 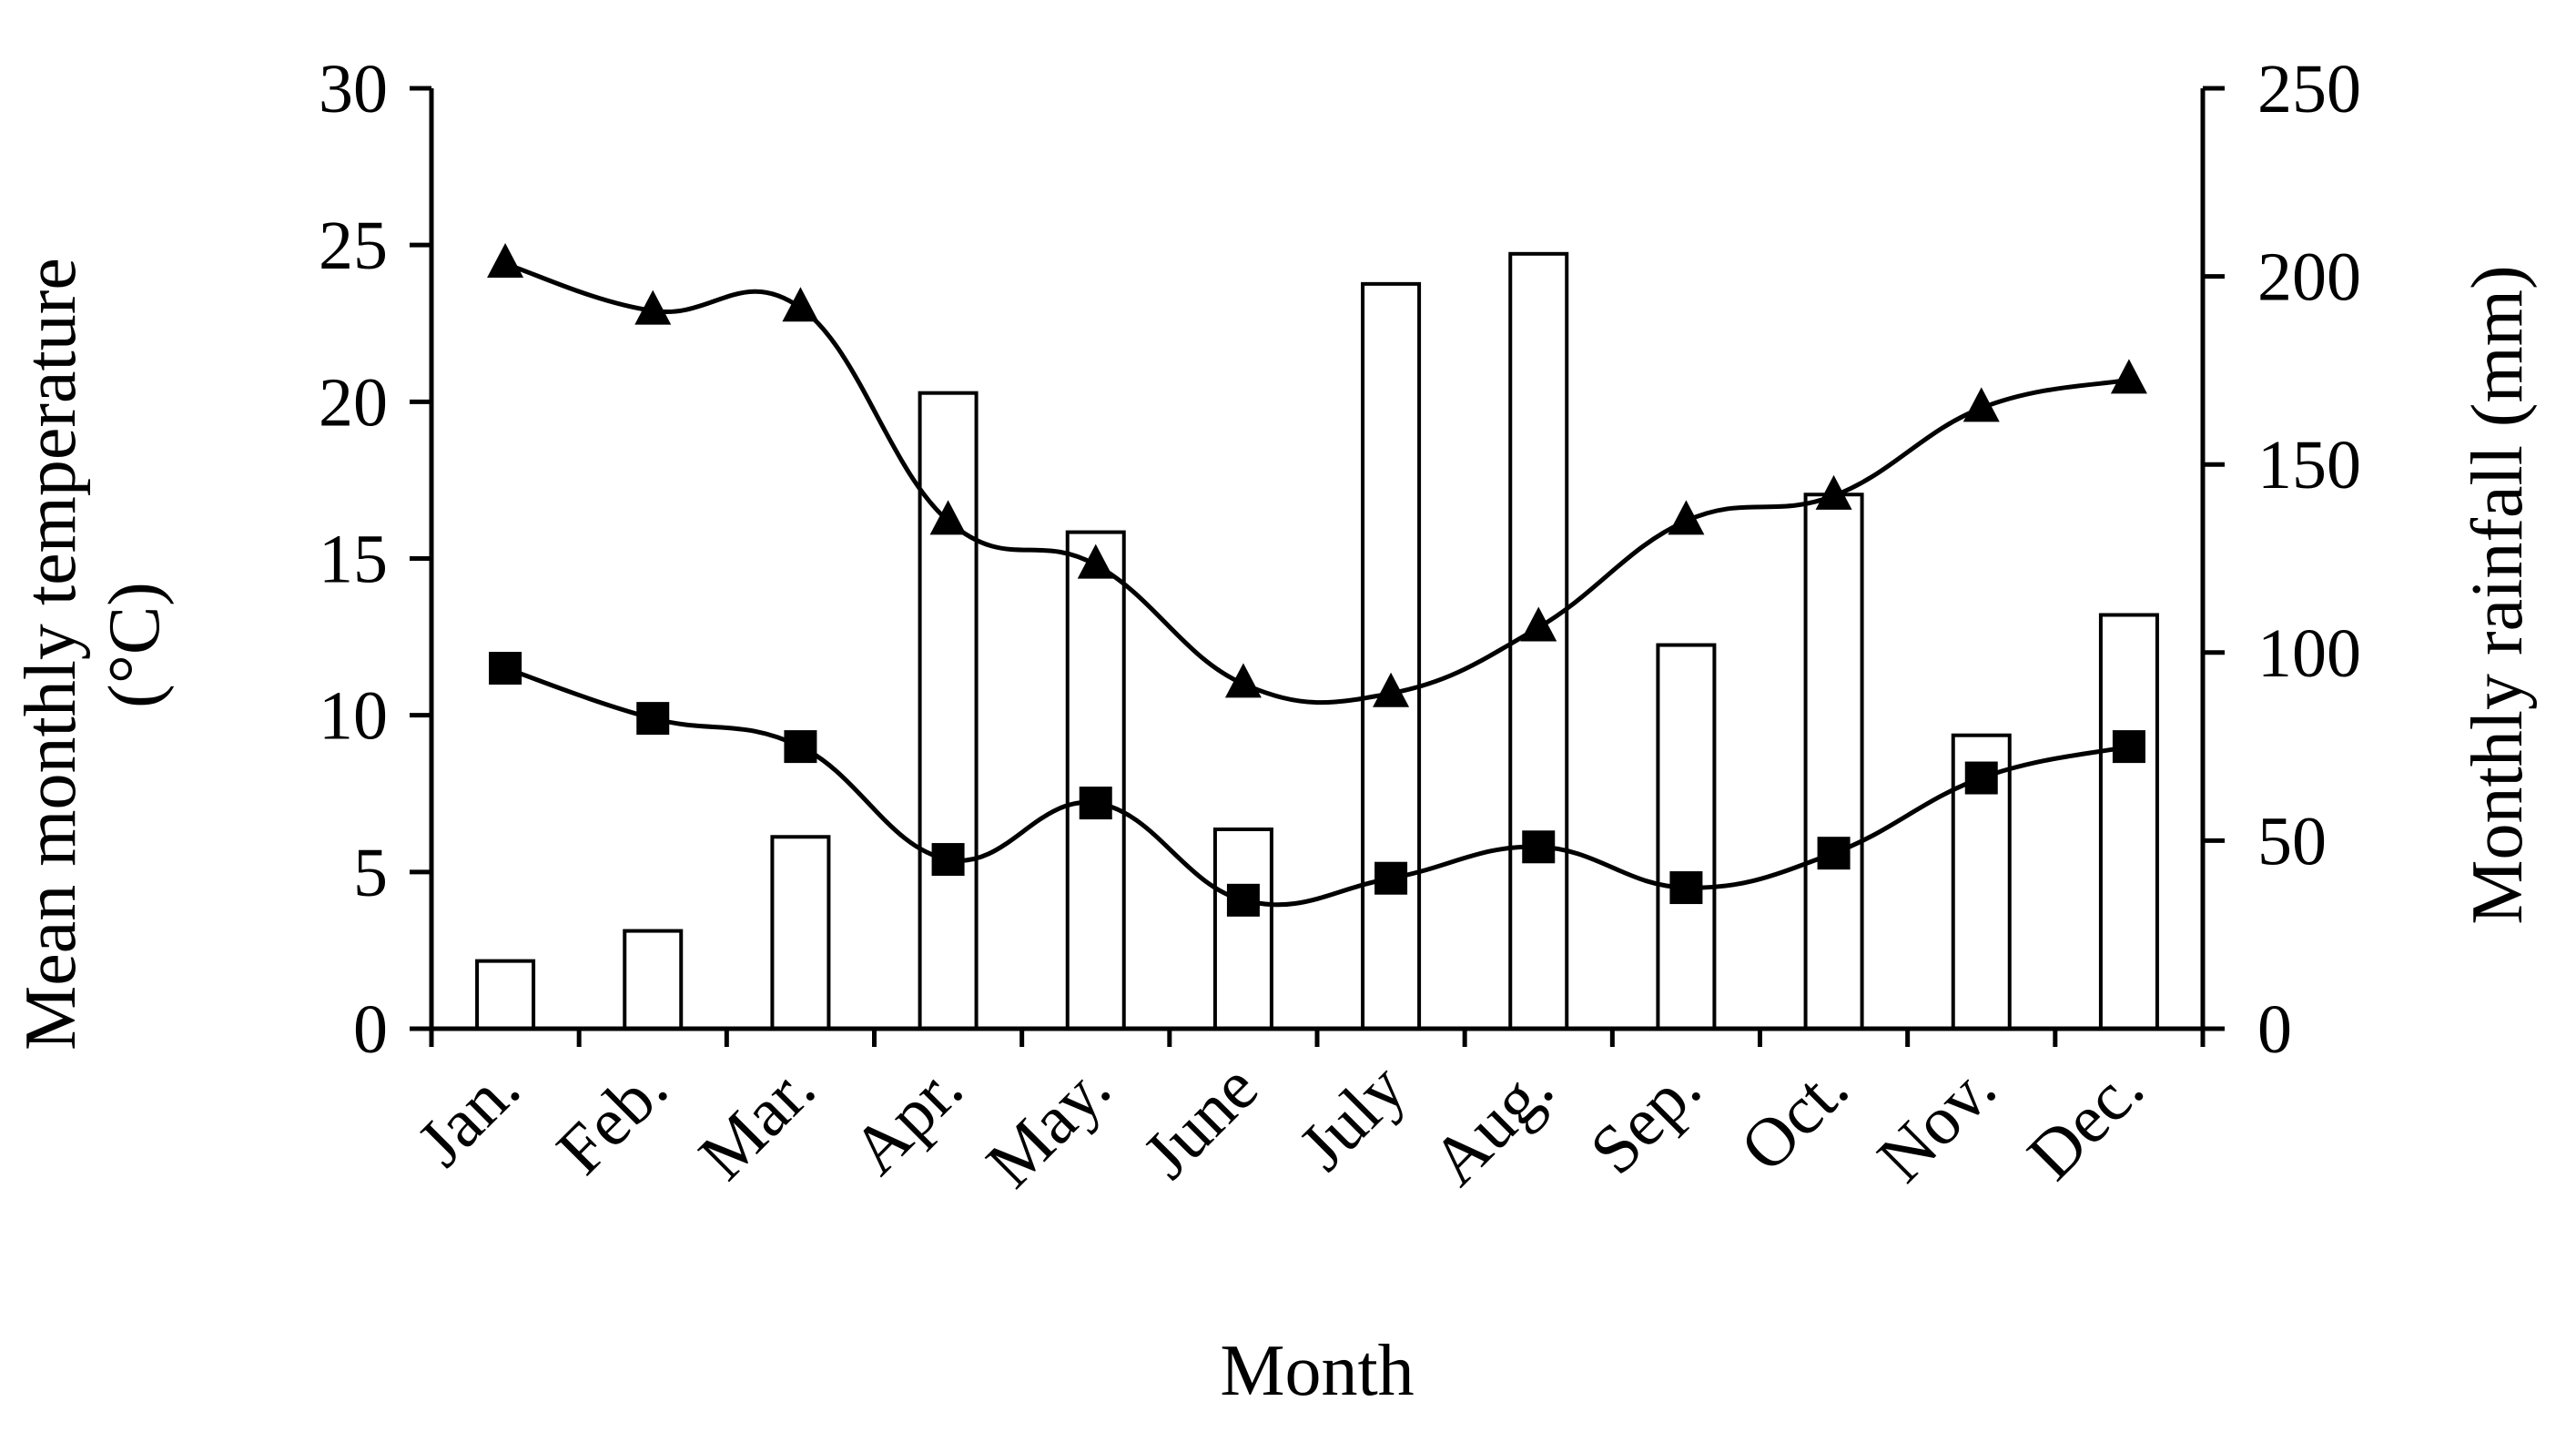 What do you see at coordinates (1048, 1126) in the screenshot?
I see `month-label-5: May.` at bounding box center [1048, 1126].